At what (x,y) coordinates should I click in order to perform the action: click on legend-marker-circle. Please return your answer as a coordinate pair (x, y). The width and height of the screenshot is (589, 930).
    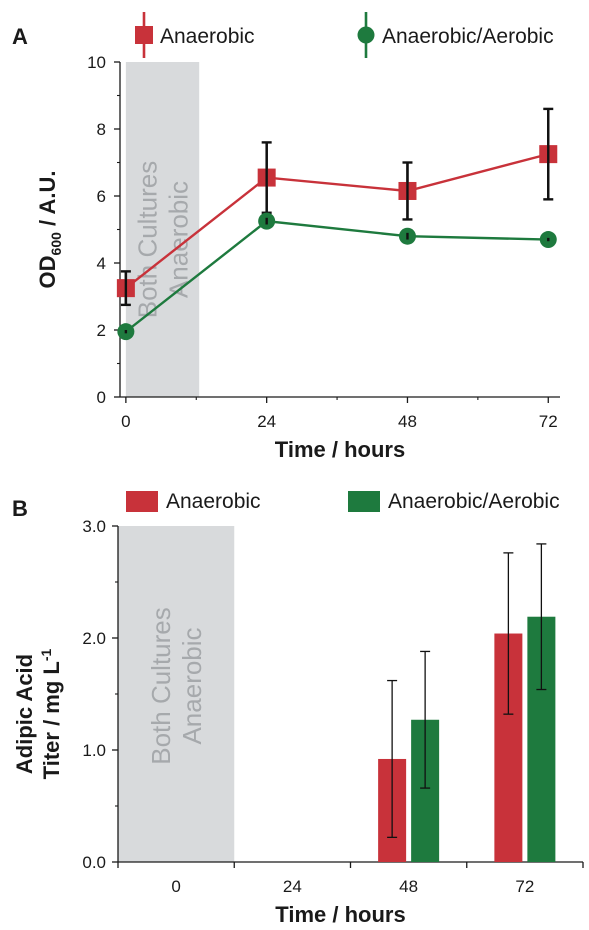
    Looking at the image, I should click on (366, 35).